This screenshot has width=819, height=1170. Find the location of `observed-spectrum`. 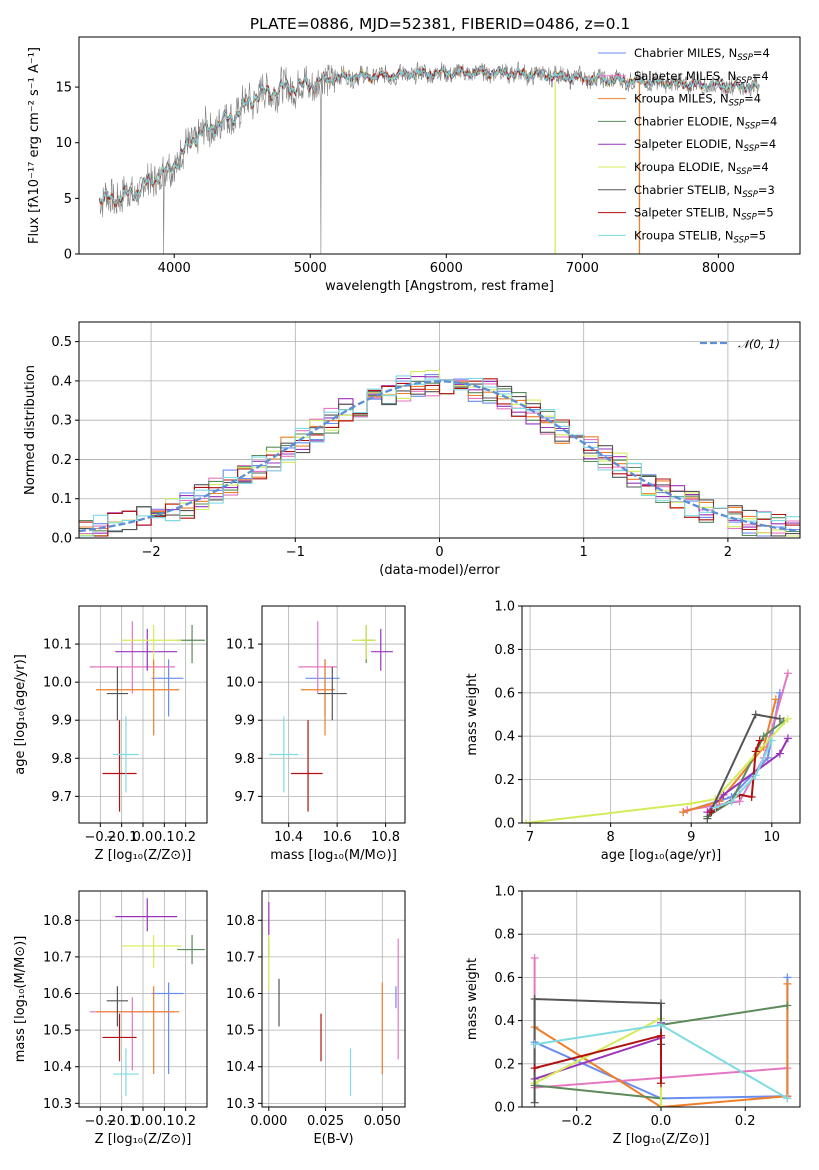

observed-spectrum is located at coordinates (429, 157).